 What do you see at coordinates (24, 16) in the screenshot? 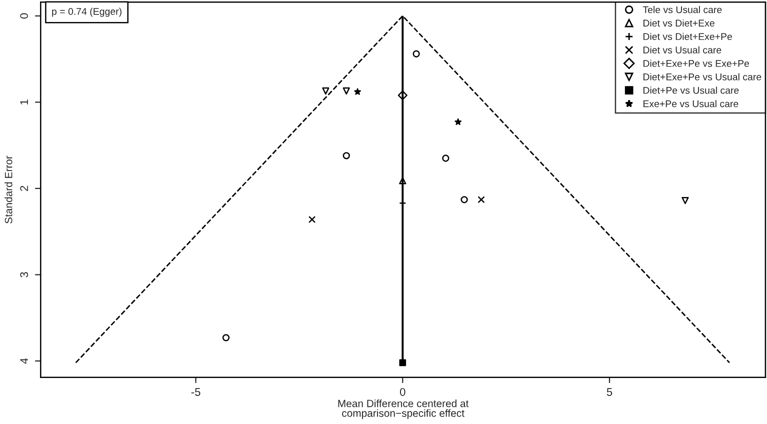
I see `y-tick-label: 0` at bounding box center [24, 16].